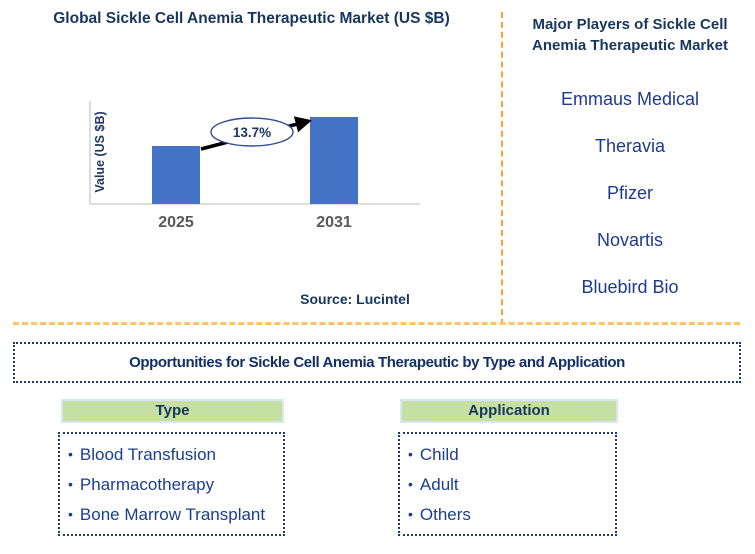 This screenshot has width=755, height=554. I want to click on company-item: Pfizer, so click(629, 193).